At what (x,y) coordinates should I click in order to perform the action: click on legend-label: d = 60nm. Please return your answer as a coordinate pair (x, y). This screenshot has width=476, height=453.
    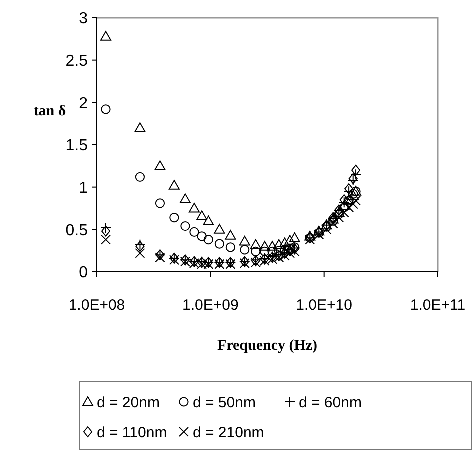
    Looking at the image, I should click on (330, 403).